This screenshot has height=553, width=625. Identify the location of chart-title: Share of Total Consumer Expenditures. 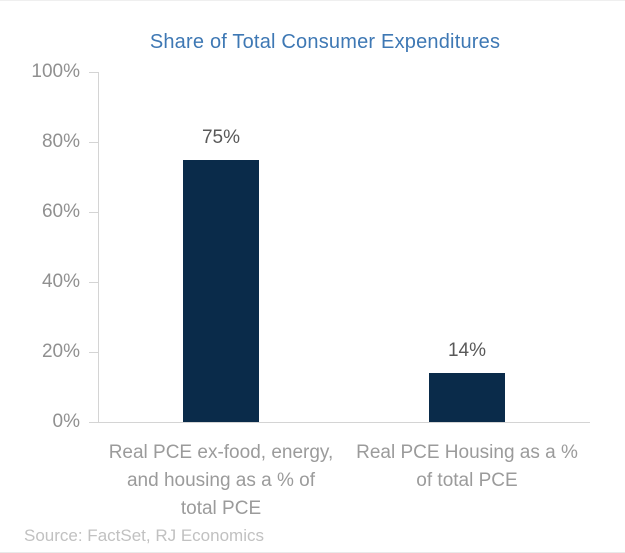
(325, 42).